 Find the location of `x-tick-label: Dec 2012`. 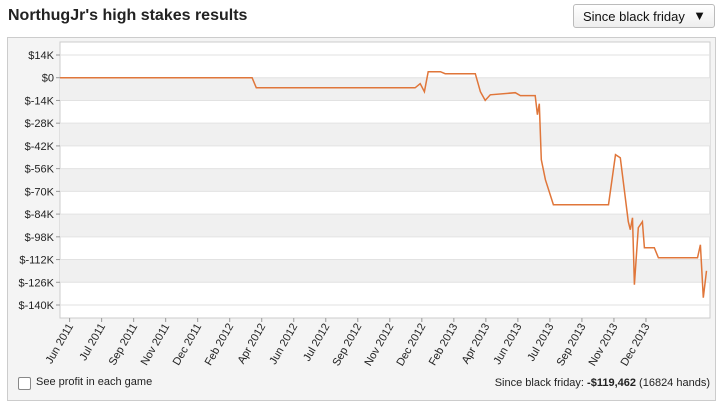

x-tick-label: Dec 2012 is located at coordinates (411, 345).